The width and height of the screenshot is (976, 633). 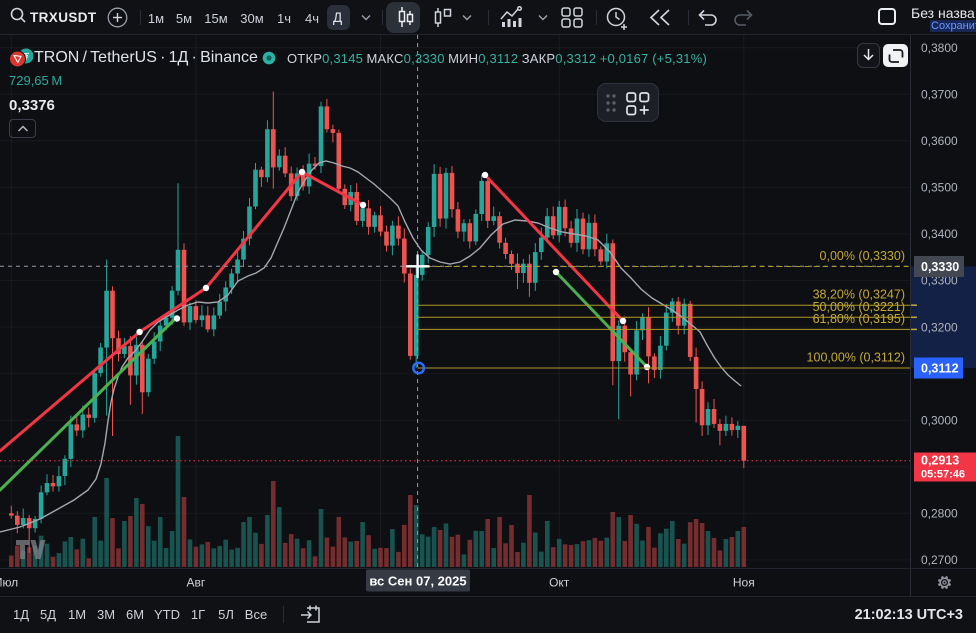 I want to click on svg-text: 05:57:46, so click(x=943, y=475).